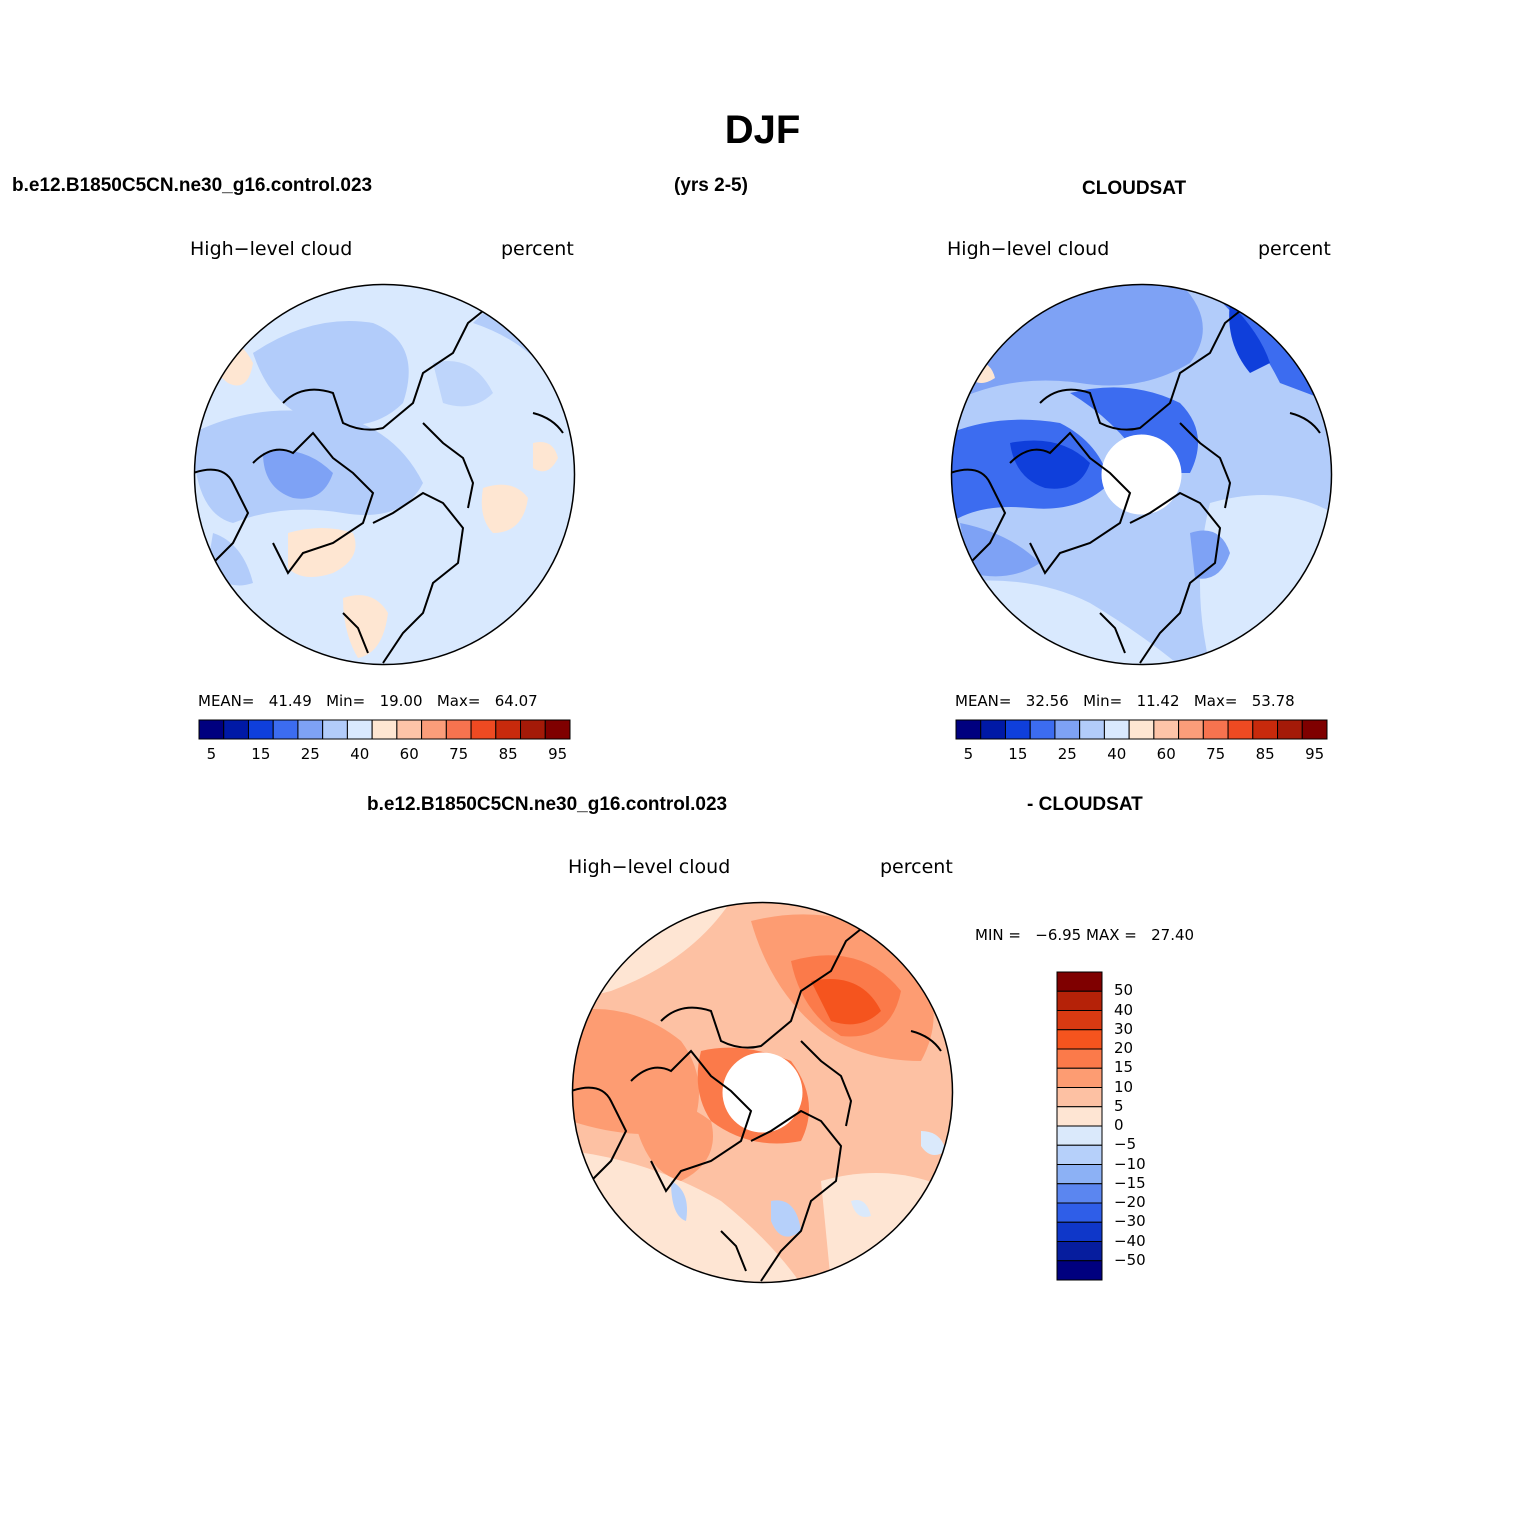  Describe the element at coordinates (1119, 1125) in the screenshot. I see `colorbar-tick-label: 0` at that location.